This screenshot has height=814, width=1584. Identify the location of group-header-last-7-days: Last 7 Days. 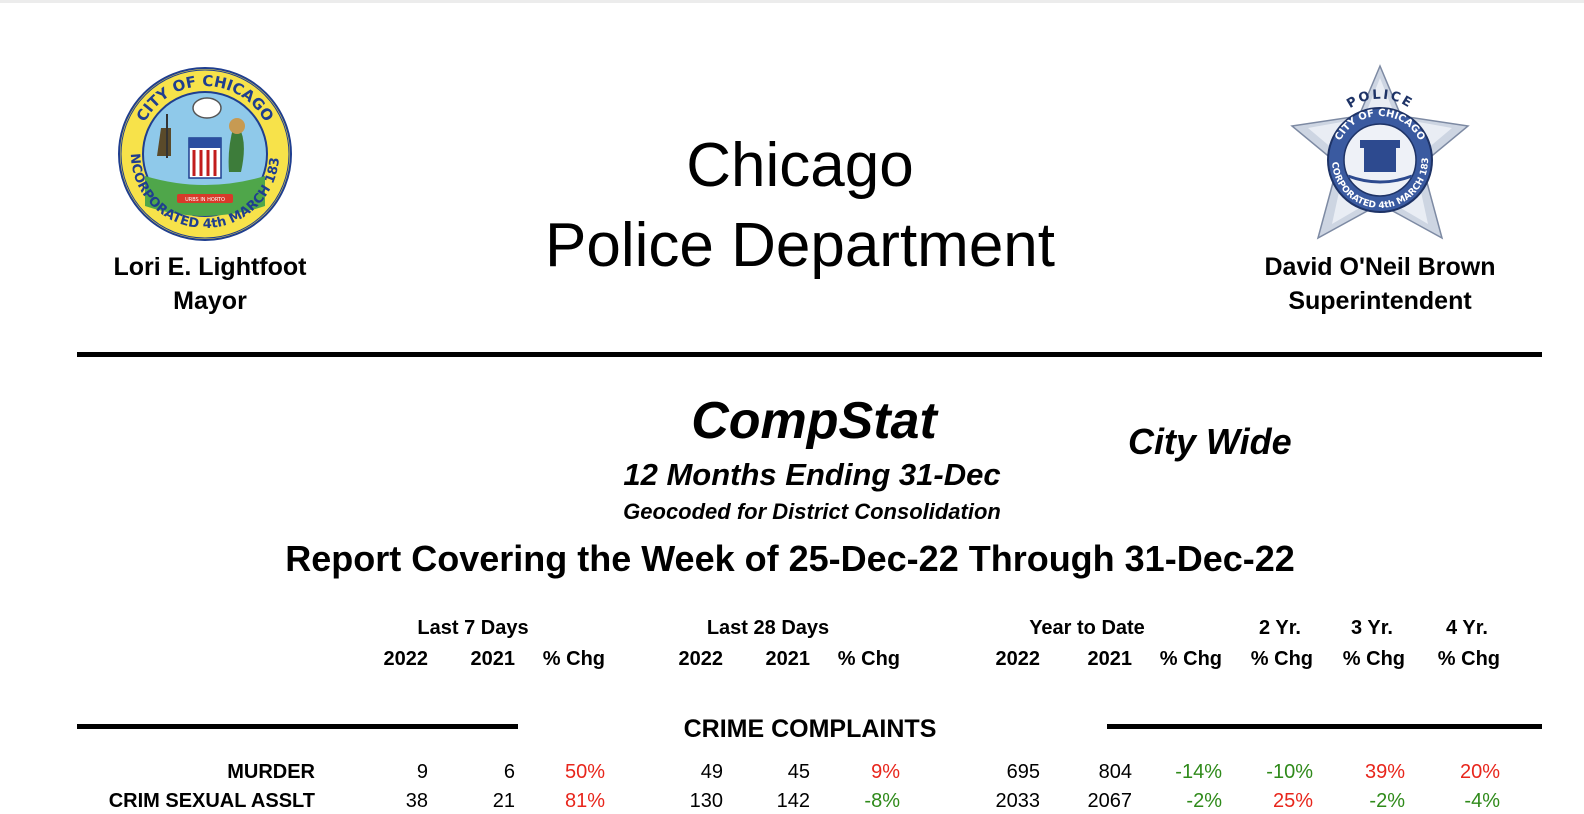
(473, 628).